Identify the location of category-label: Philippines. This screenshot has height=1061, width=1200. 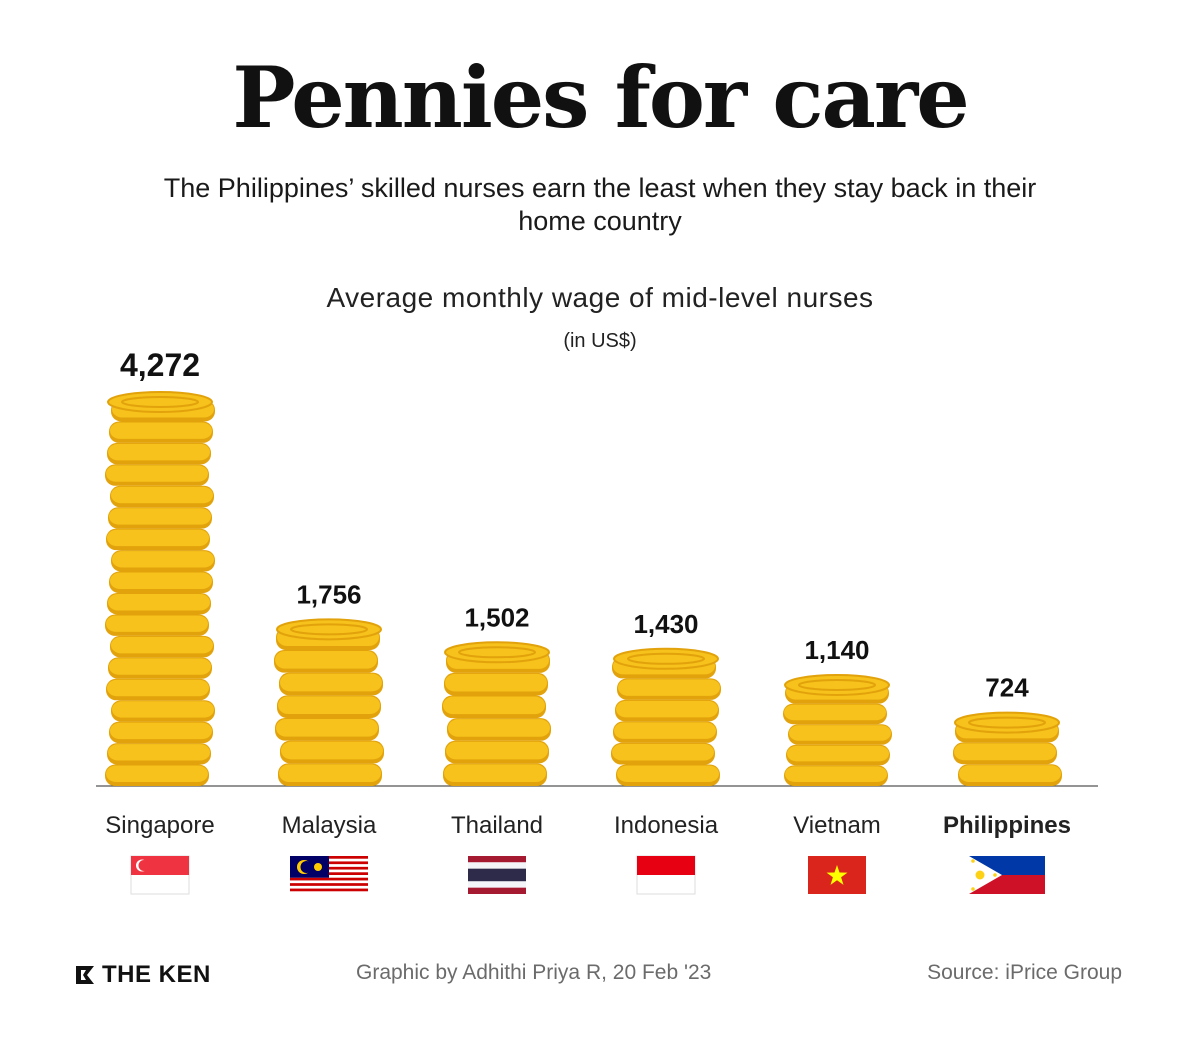
(1007, 825).